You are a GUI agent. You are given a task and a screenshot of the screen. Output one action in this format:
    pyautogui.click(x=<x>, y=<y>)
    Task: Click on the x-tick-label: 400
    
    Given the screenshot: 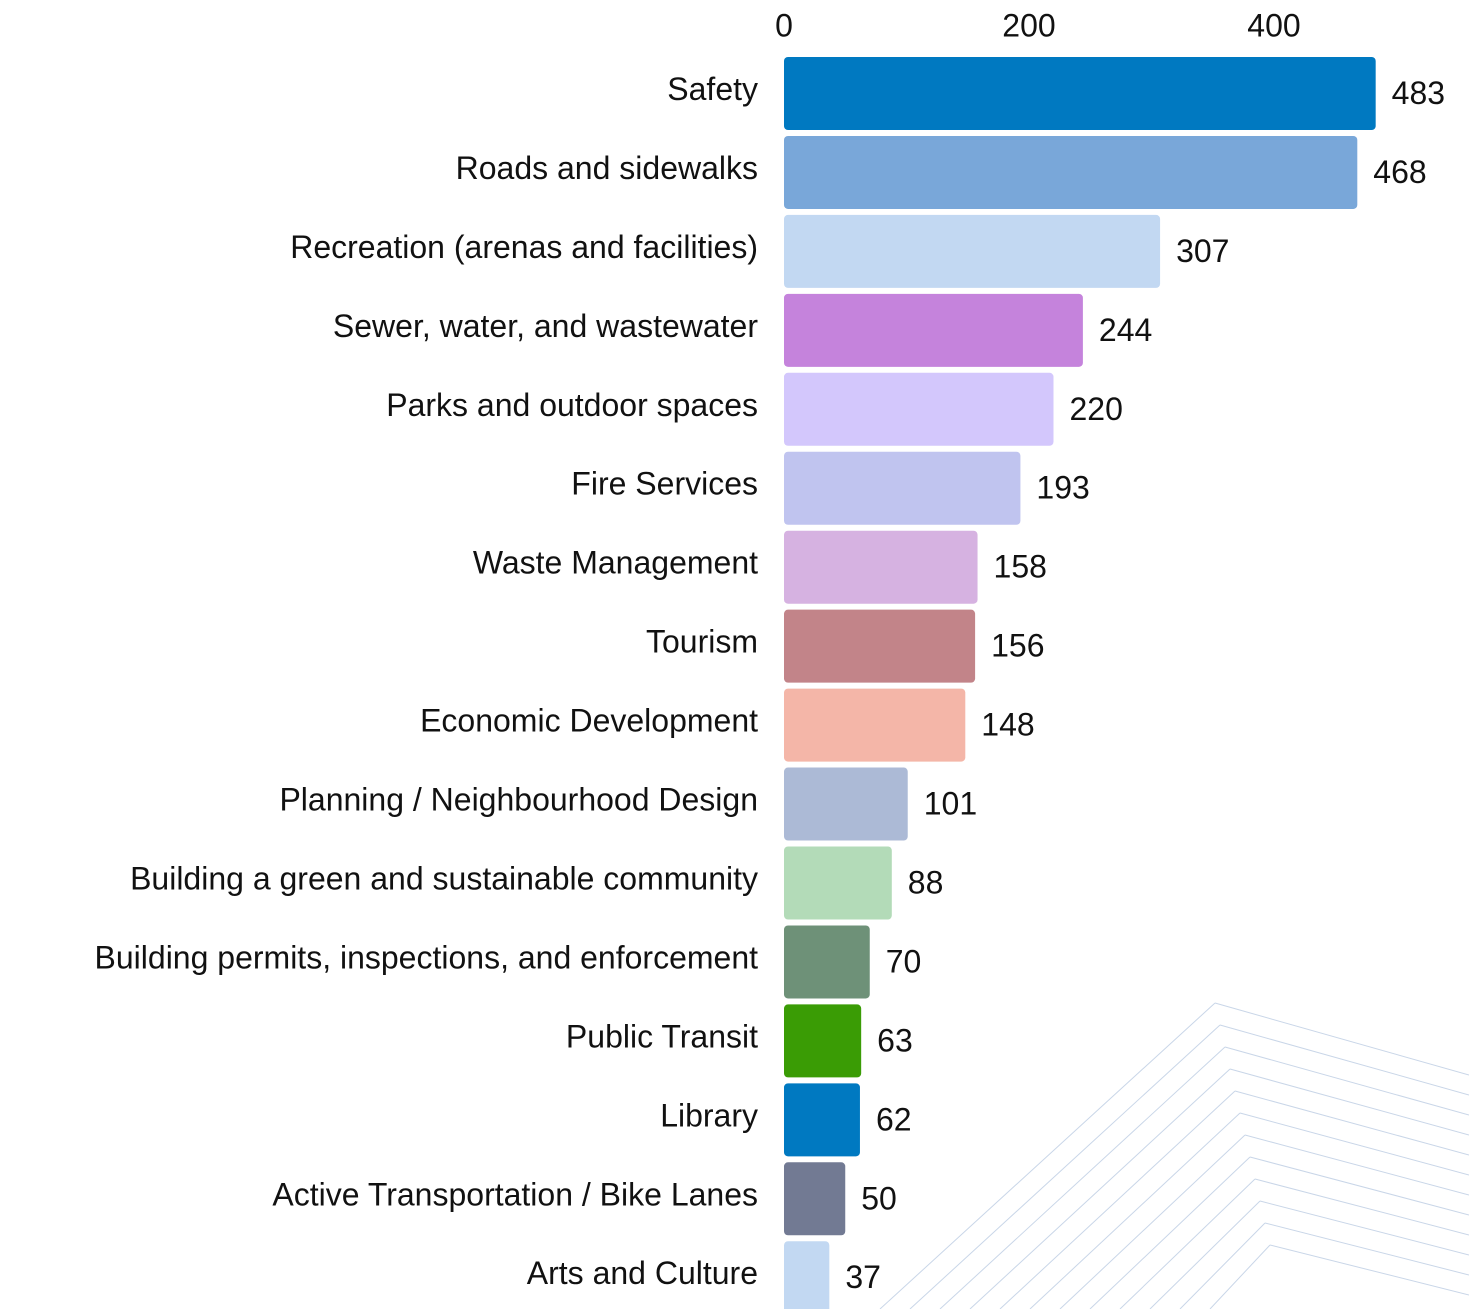 What is the action you would take?
    pyautogui.click(x=1273, y=25)
    